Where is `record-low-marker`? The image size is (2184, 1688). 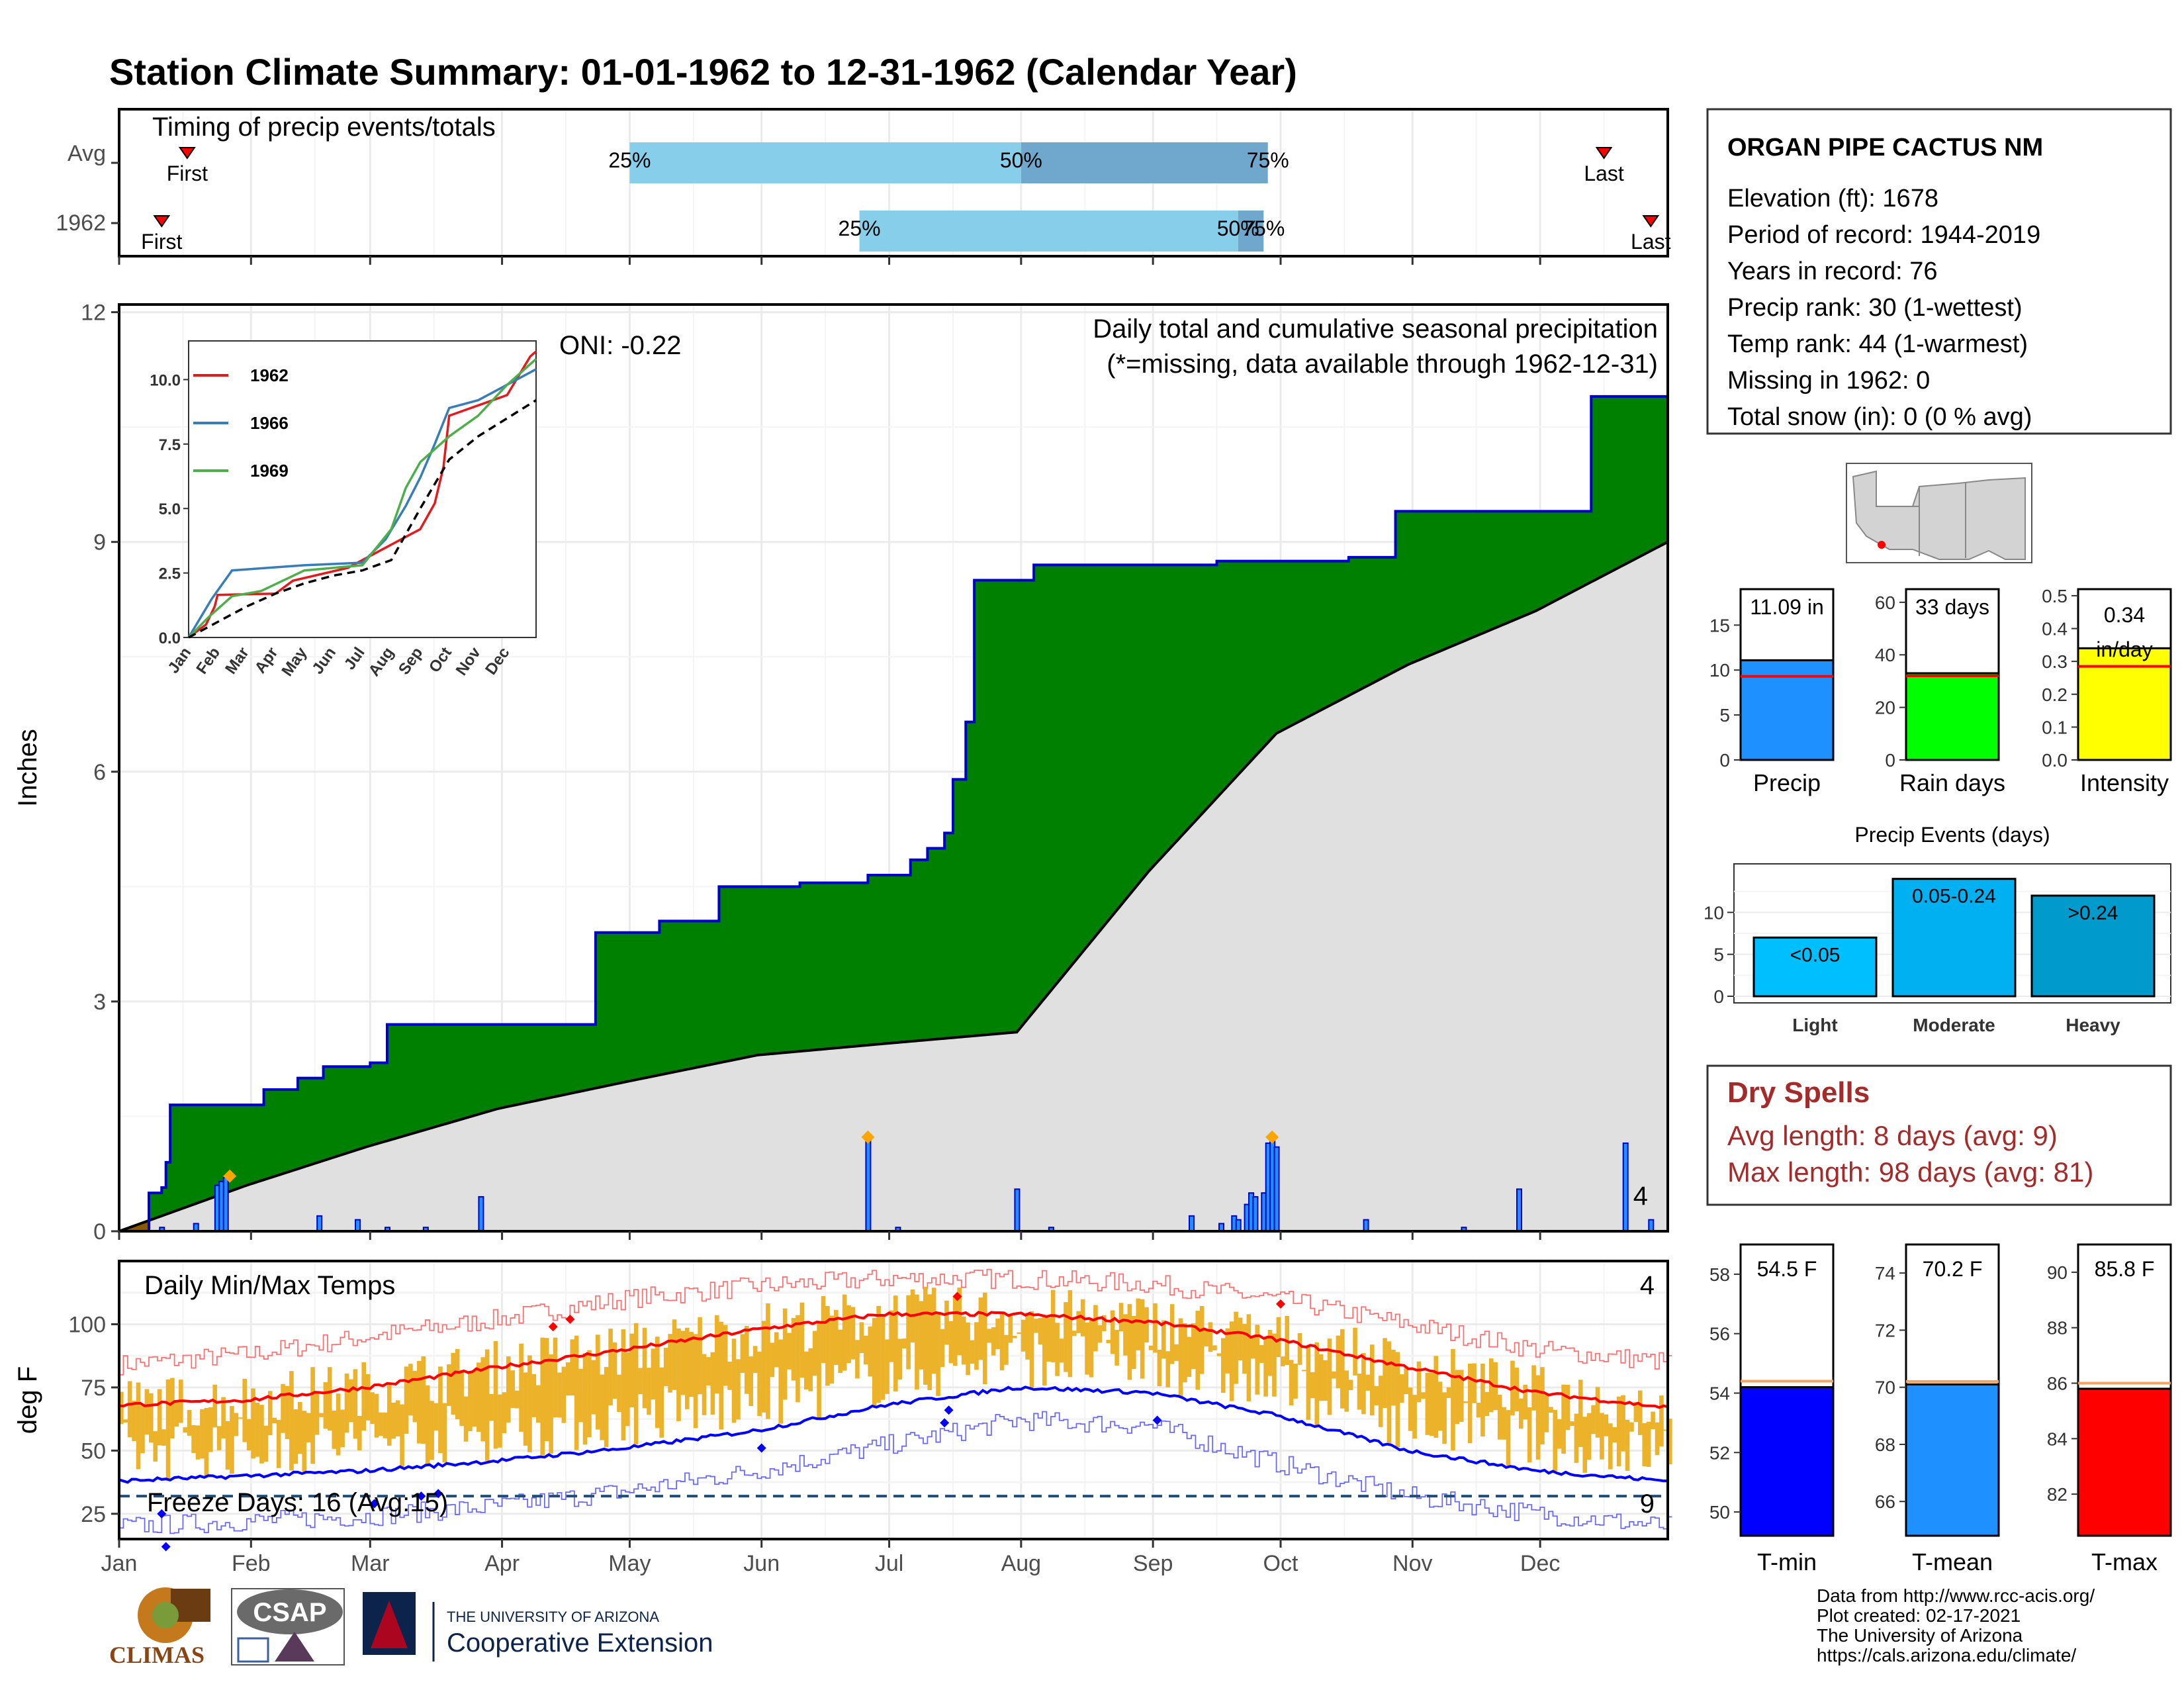
record-low-marker is located at coordinates (166, 1547).